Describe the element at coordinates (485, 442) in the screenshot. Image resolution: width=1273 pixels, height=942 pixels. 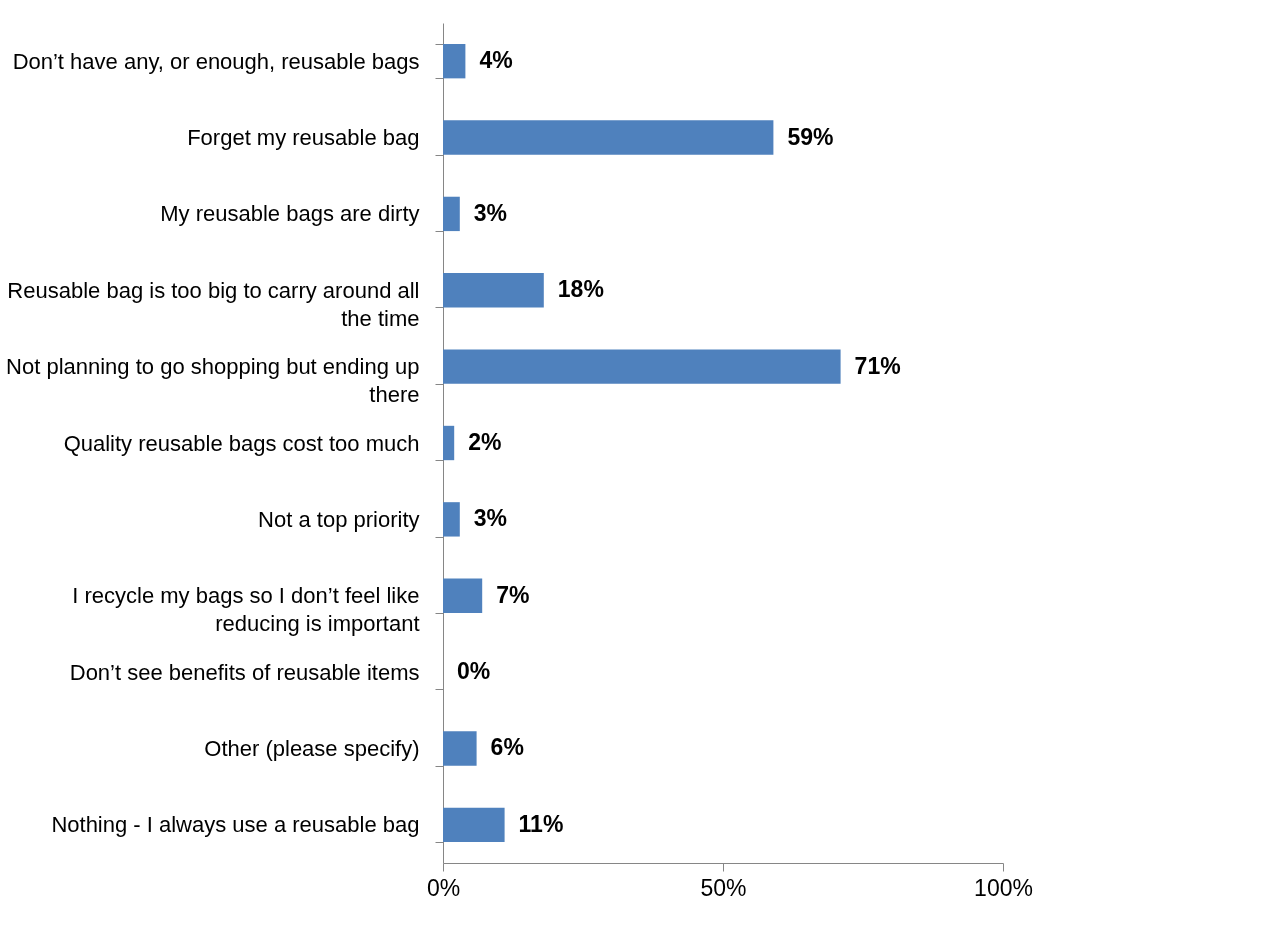
I see `data-label: 2%` at that location.